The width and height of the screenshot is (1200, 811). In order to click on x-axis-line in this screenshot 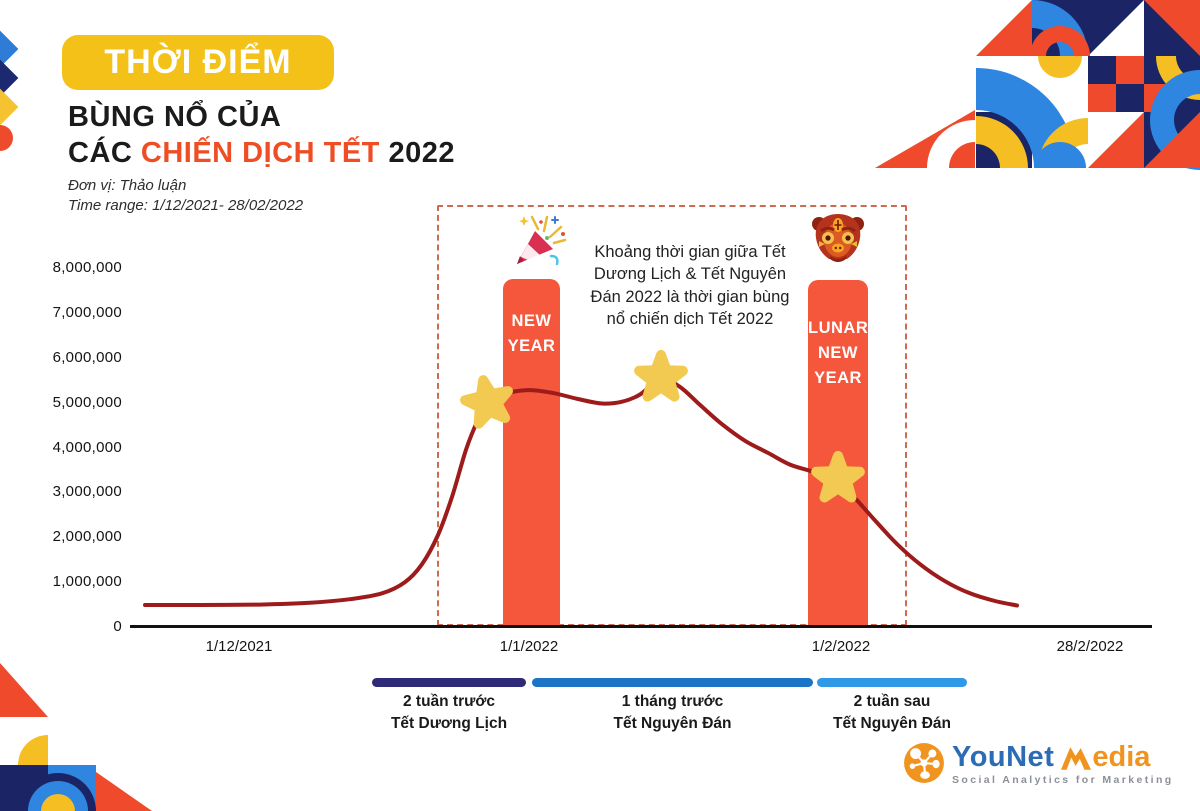, I will do `click(641, 626)`.